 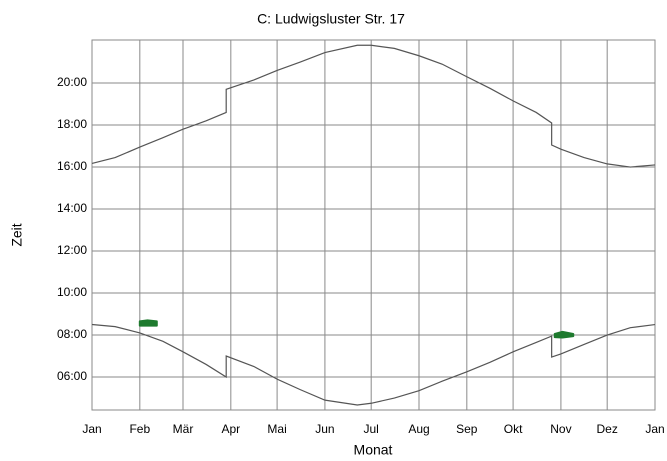 I want to click on chart-title: C: Ludwigsluster Str. 17, so click(x=331, y=19).